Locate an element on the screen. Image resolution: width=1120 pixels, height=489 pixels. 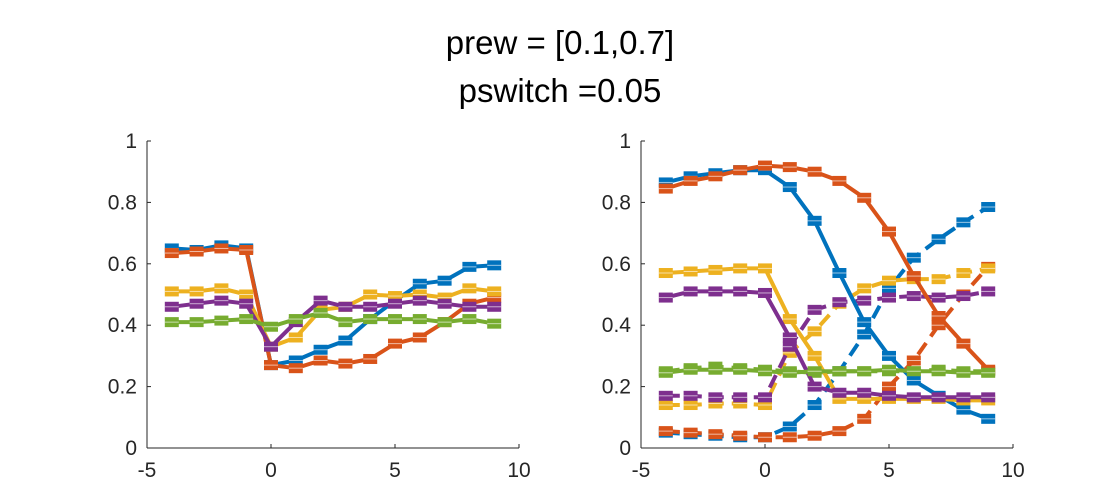
series-line is located at coordinates (827, 344).